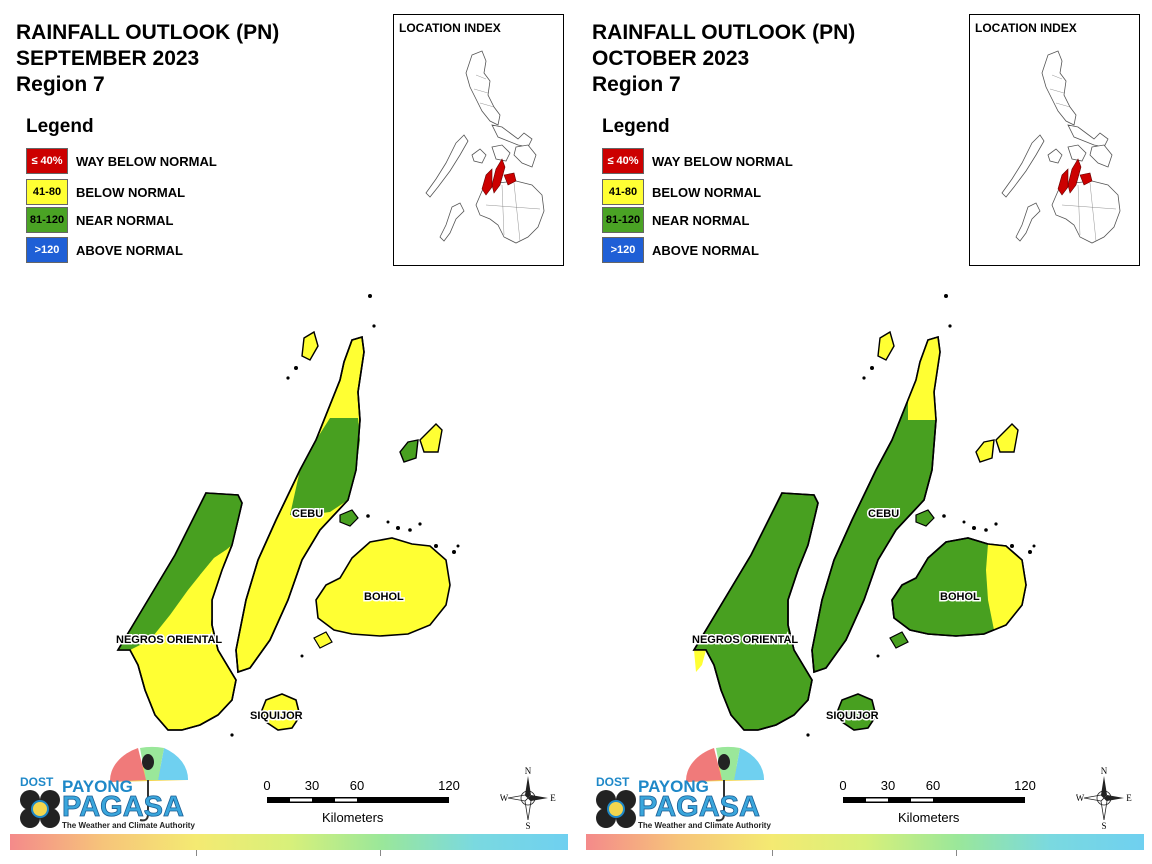 The image size is (1152, 864). What do you see at coordinates (671, 58) in the screenshot?
I see `title-line-2: OCTOBER 2023` at bounding box center [671, 58].